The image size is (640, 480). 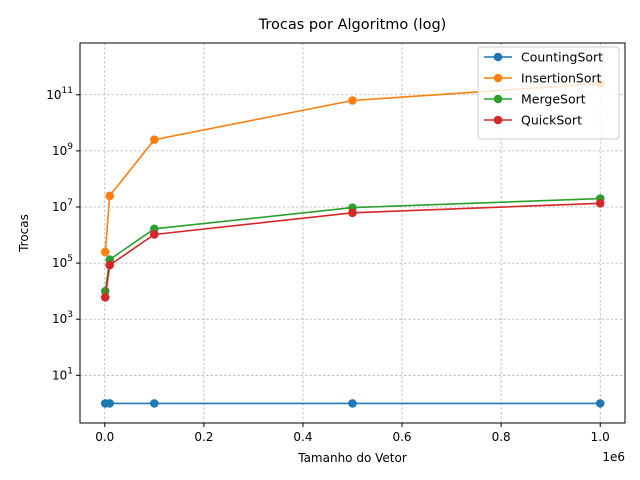 I want to click on x-axis-scale-note: 1e6, so click(x=613, y=457).